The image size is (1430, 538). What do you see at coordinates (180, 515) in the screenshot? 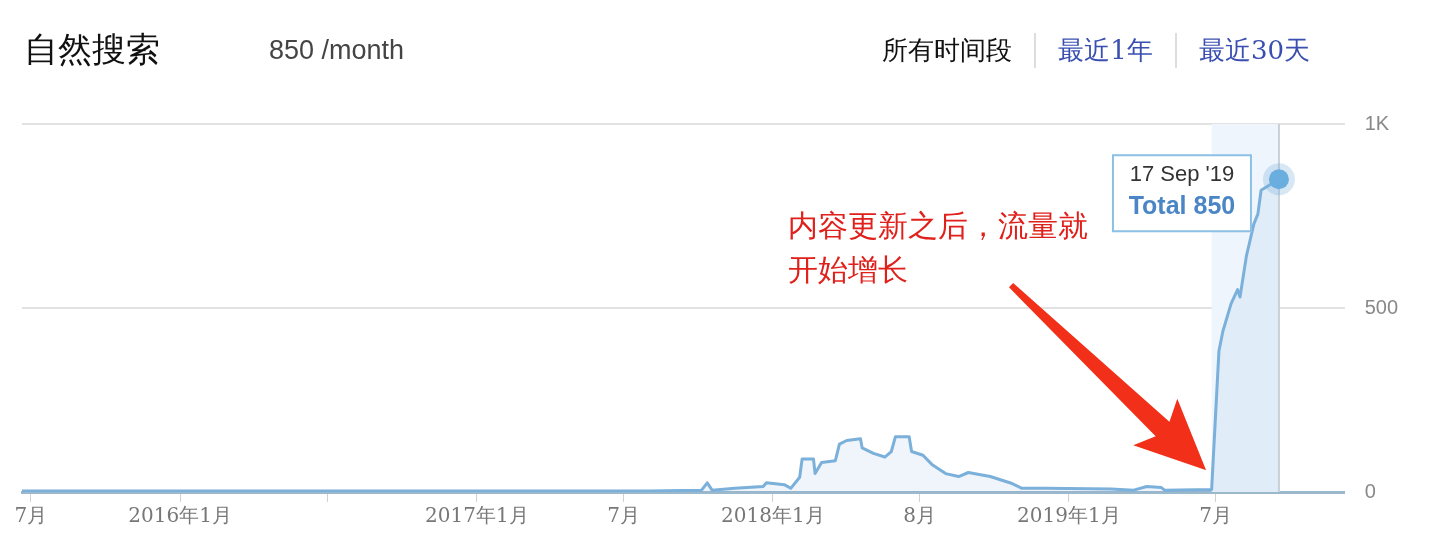
I see `x-tick-label: 2016年1月` at bounding box center [180, 515].